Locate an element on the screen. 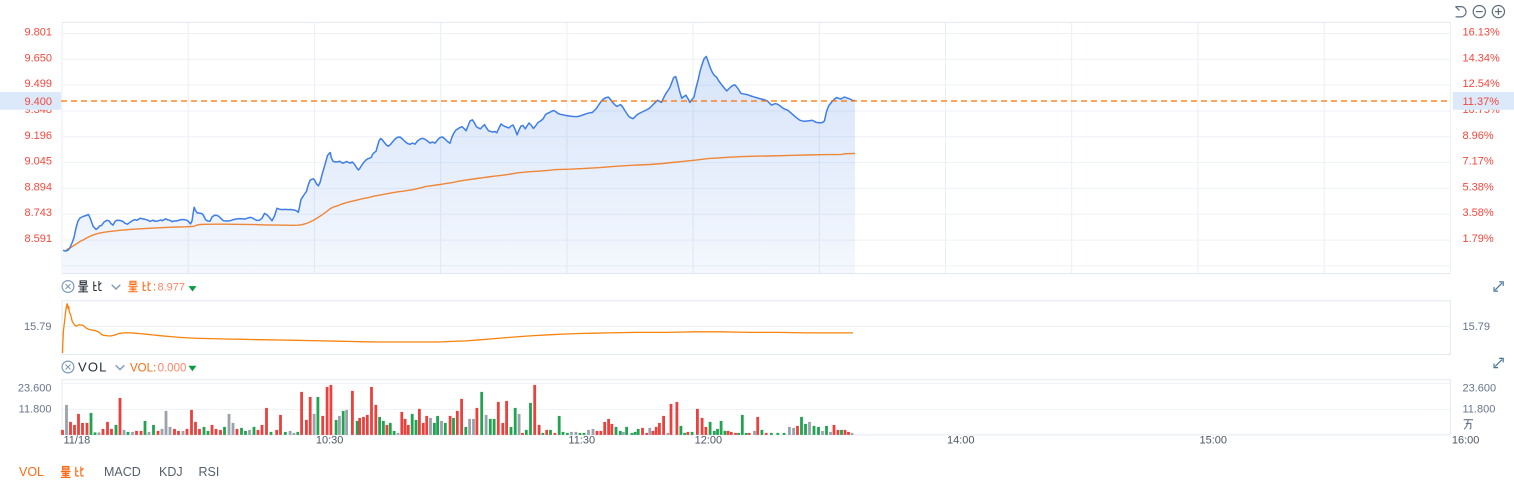 The height and width of the screenshot is (492, 1514). svg-text: 12:00 is located at coordinates (709, 441).